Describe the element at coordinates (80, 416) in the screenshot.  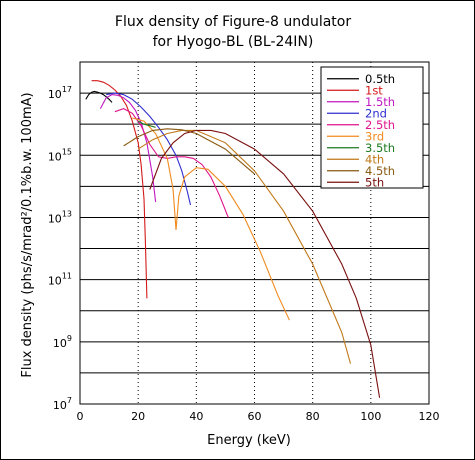
I see `x-tick-label: 0` at that location.